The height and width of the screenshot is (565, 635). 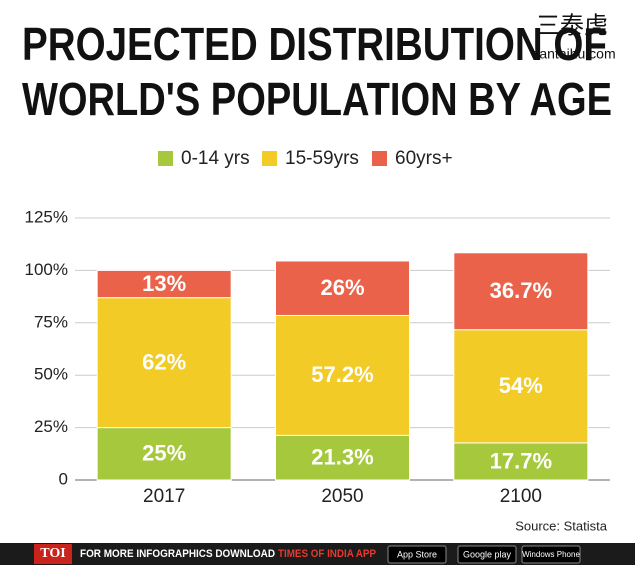 I want to click on x-tick-label: 2100, so click(x=521, y=496).